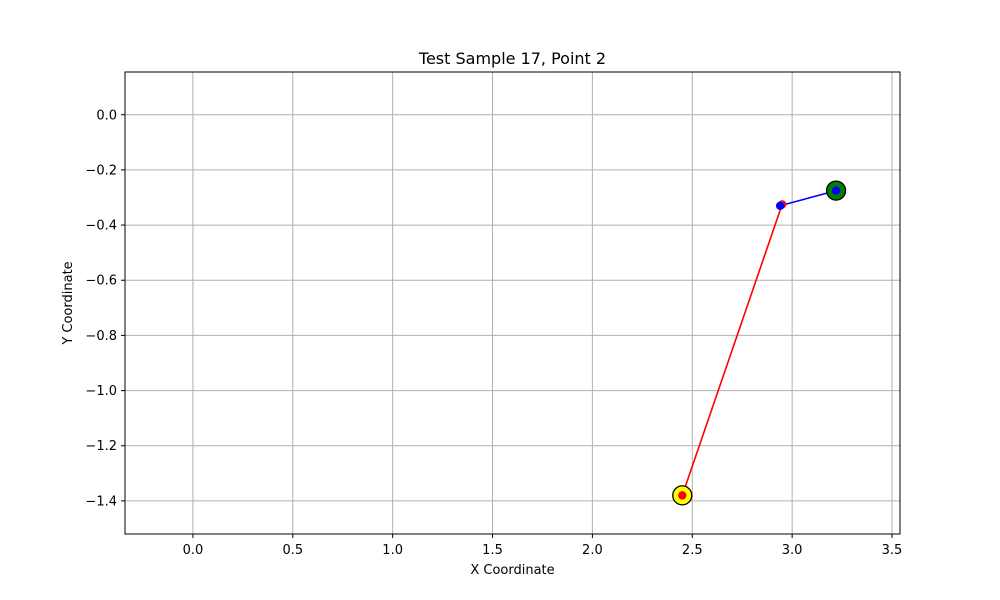  Describe the element at coordinates (792, 550) in the screenshot. I see `x-tick-label: 3.0` at that location.